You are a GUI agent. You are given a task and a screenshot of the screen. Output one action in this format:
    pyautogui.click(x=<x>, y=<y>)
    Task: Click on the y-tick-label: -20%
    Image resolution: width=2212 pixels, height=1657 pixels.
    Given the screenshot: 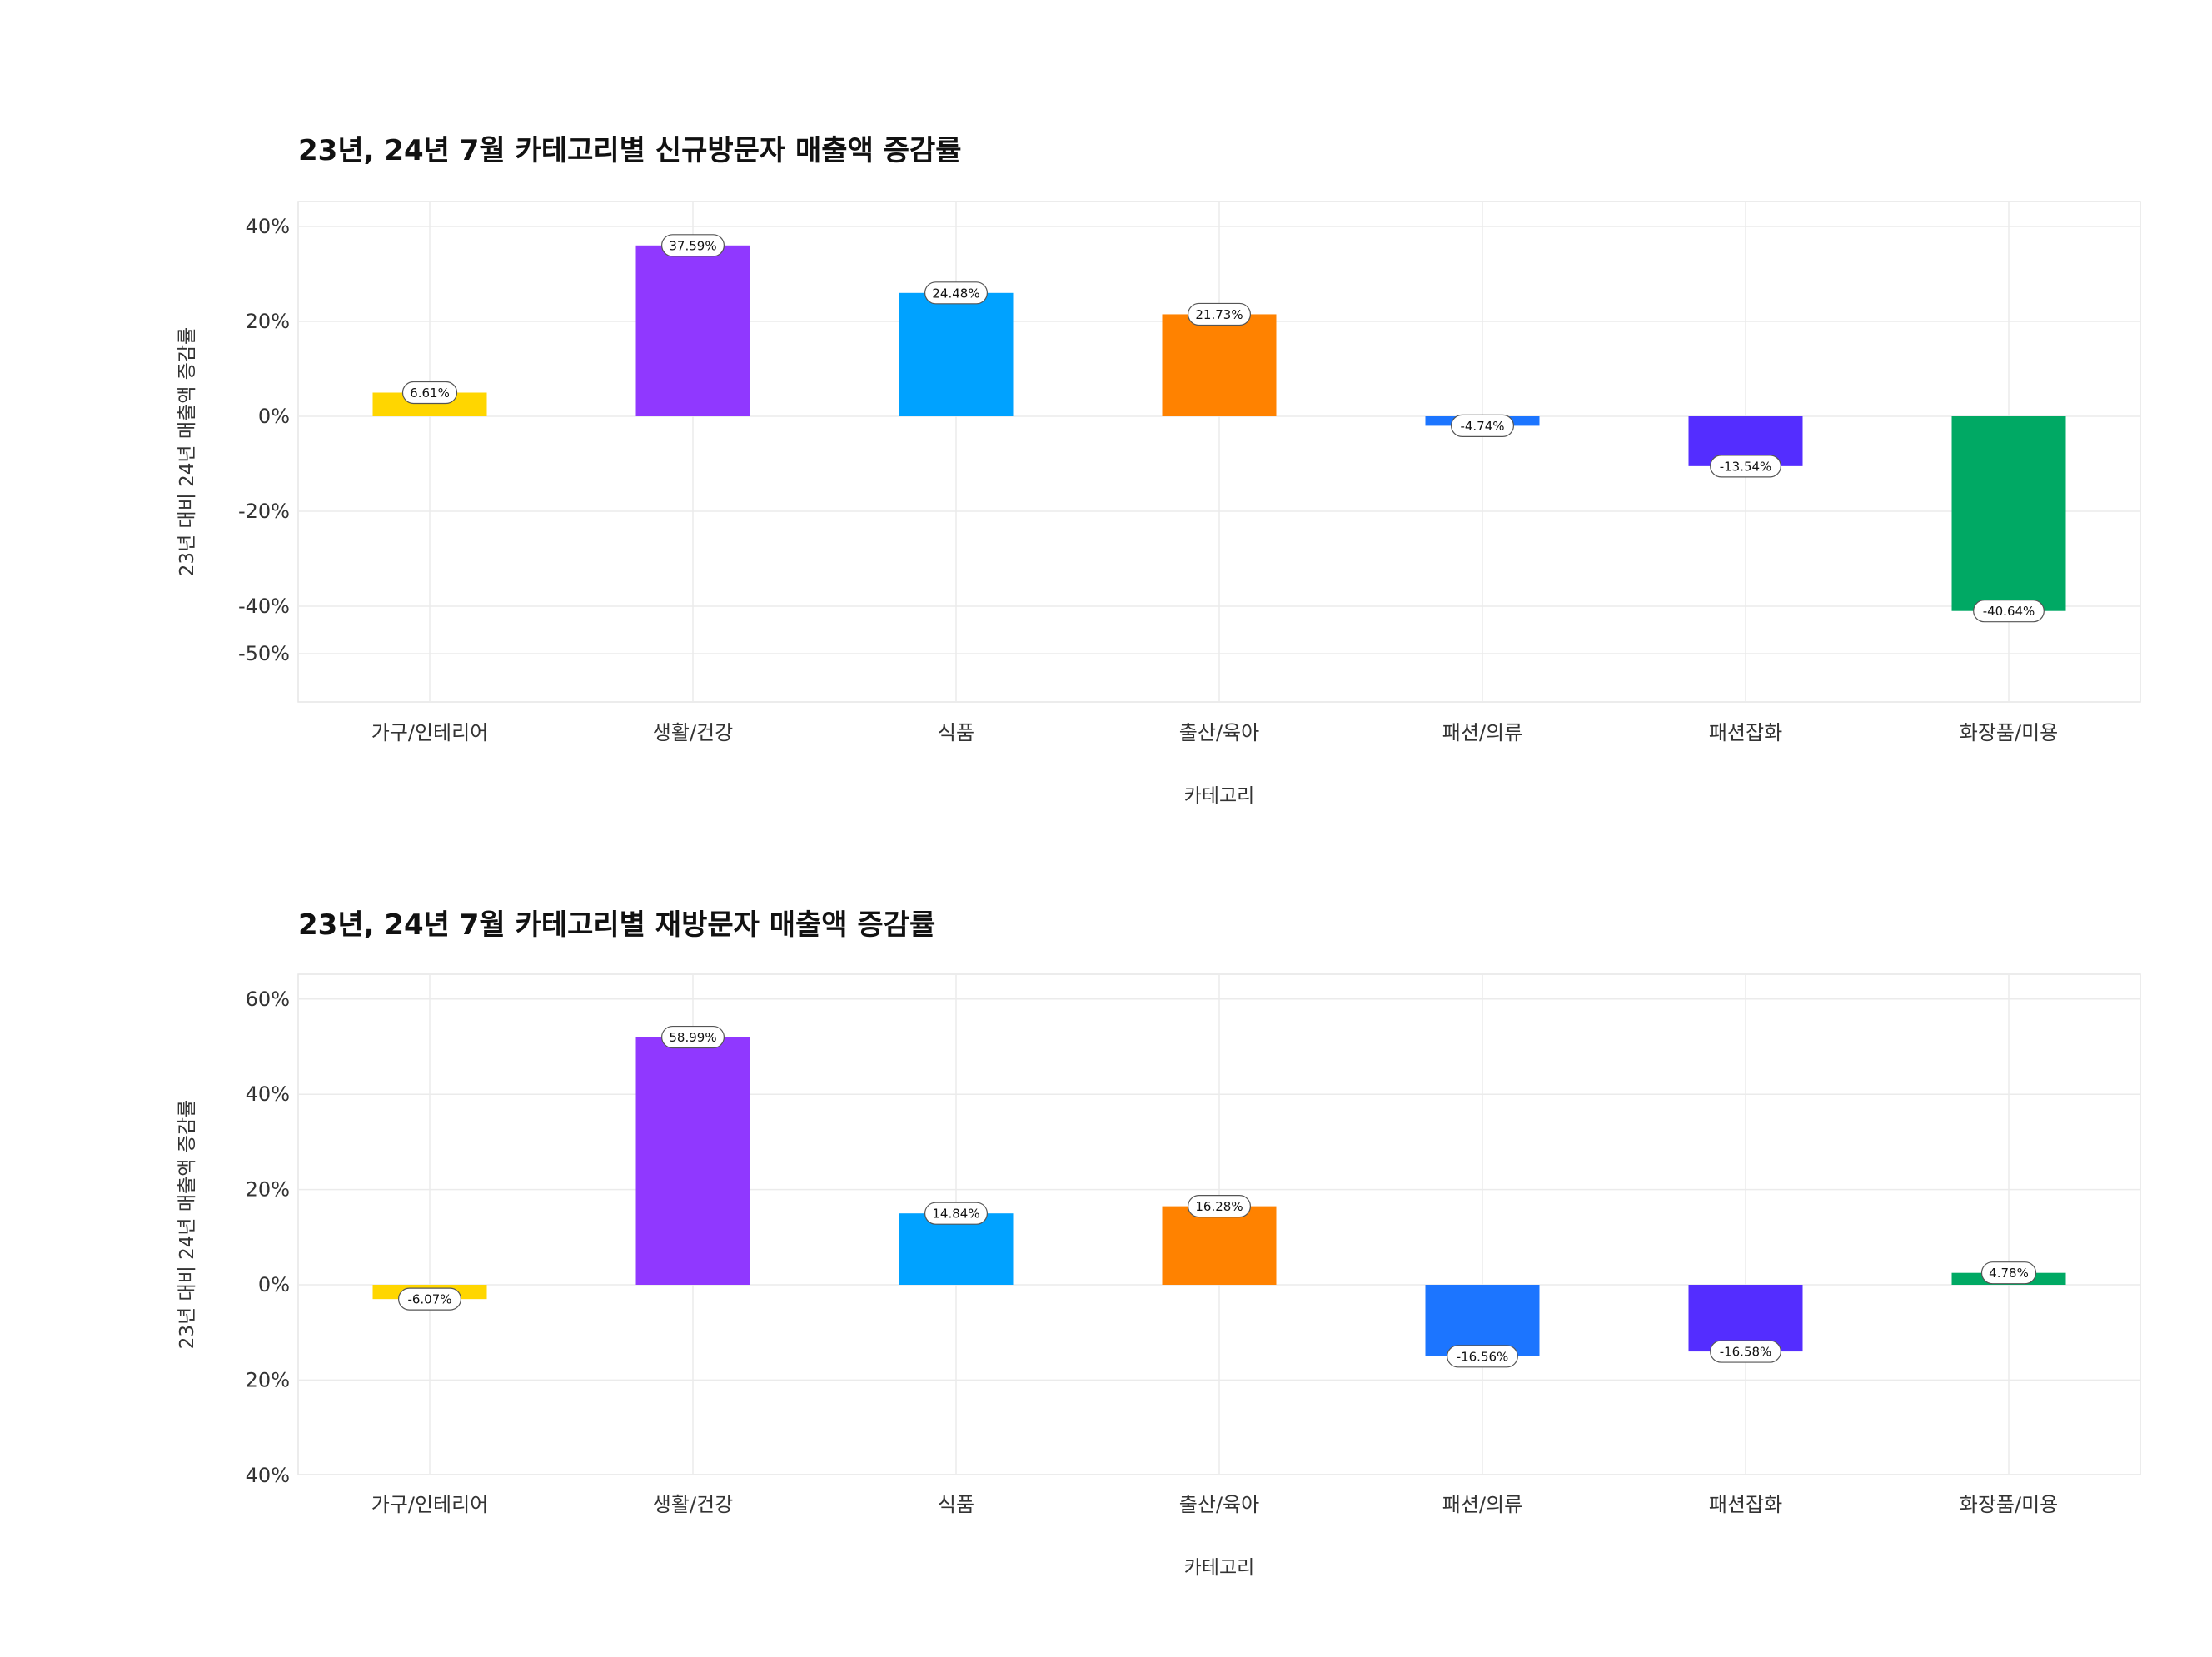 What is the action you would take?
    pyautogui.click(x=264, y=511)
    